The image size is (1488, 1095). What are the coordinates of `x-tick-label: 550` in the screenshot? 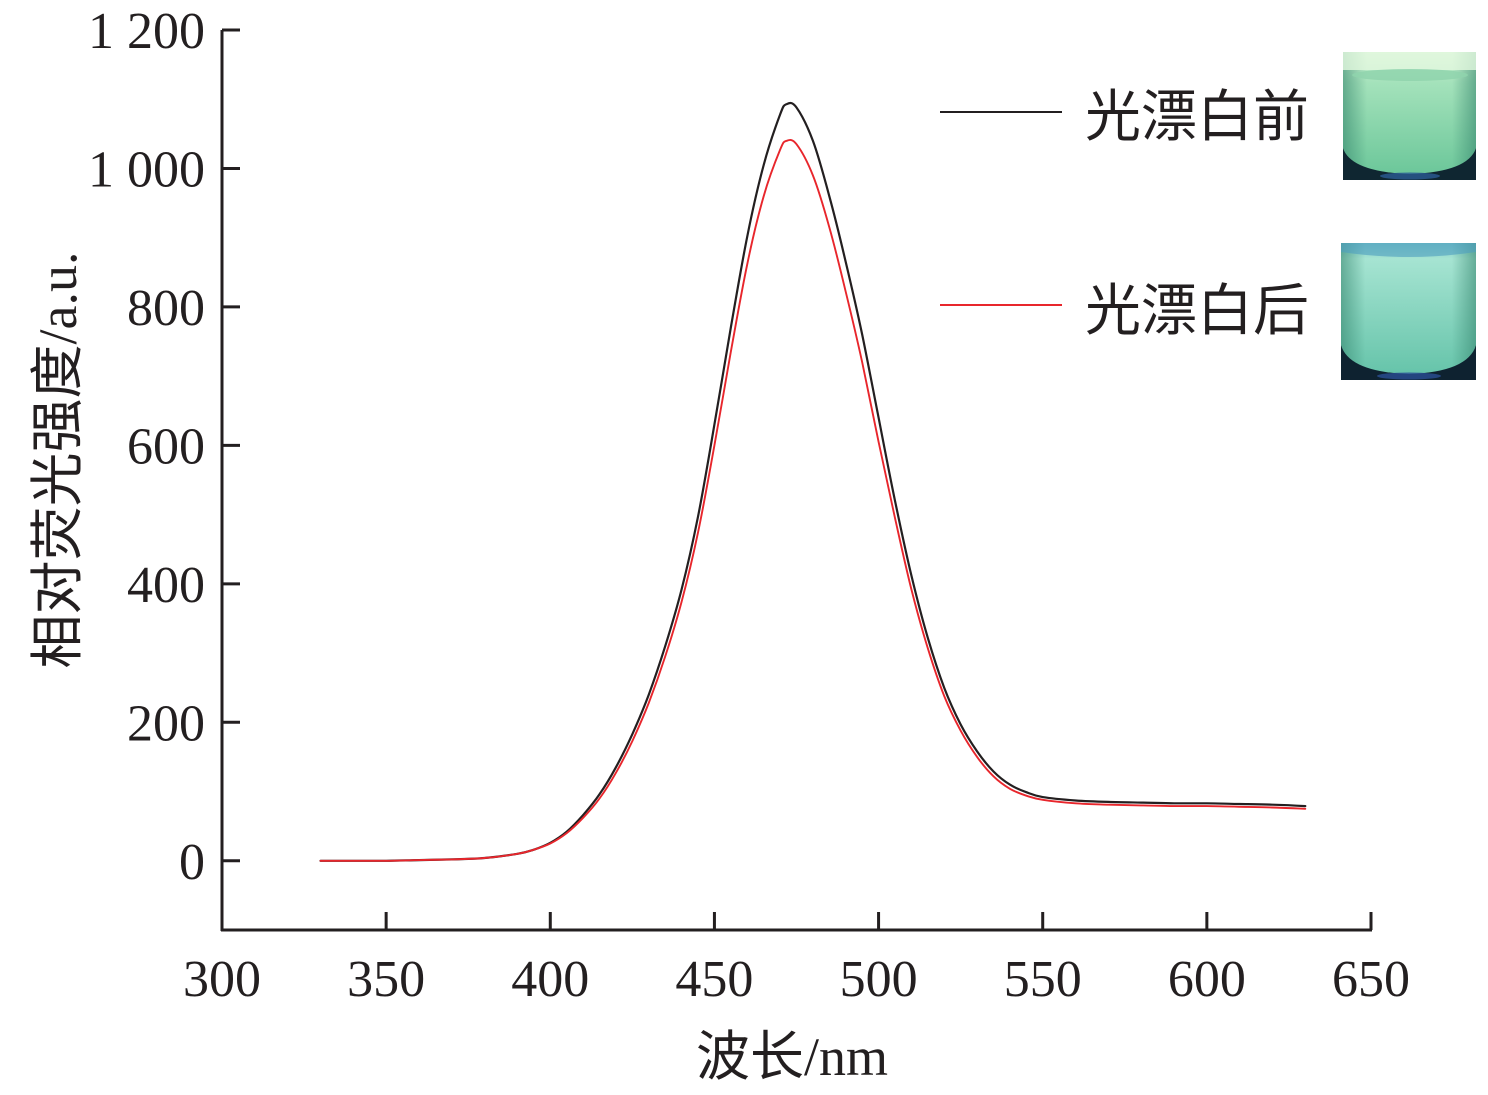 It's located at (1043, 979).